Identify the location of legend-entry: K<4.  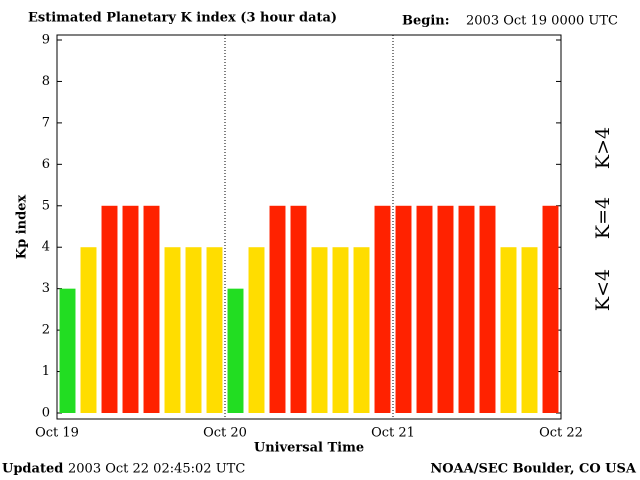
(603, 290).